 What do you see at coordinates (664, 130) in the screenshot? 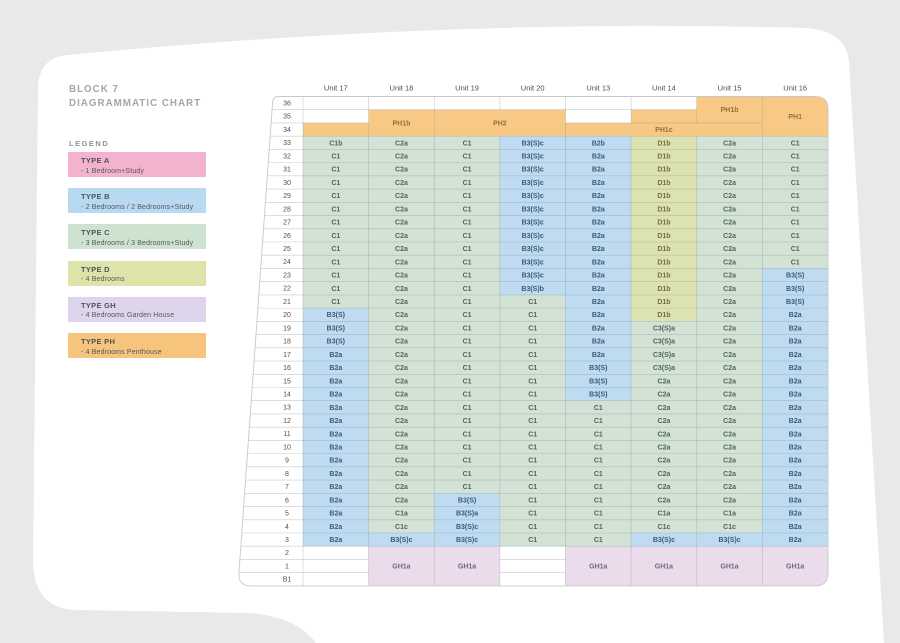
I see `unit-cell-label: PH1c` at bounding box center [664, 130].